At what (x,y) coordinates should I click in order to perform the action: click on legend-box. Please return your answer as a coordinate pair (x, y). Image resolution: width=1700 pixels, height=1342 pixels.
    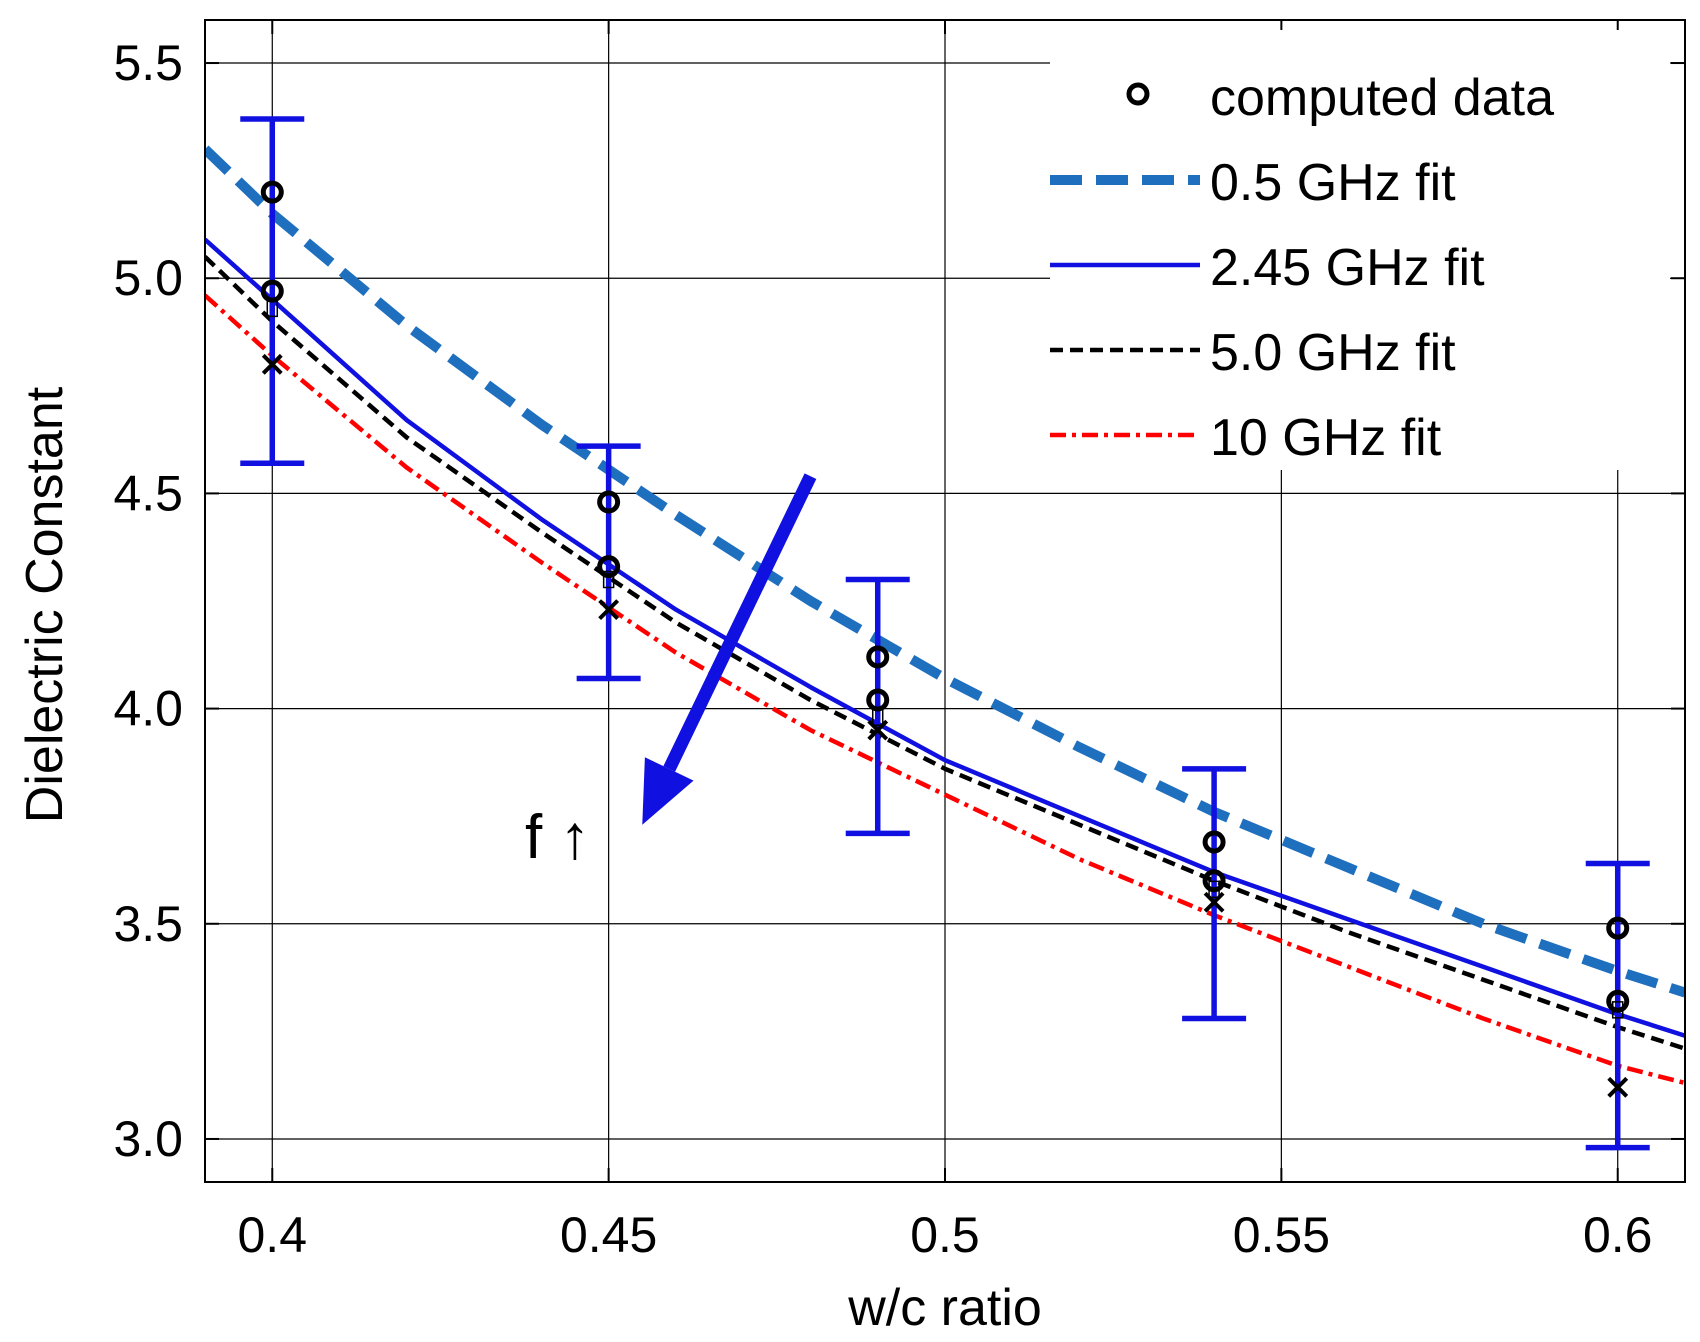
    Looking at the image, I should click on (1360, 250).